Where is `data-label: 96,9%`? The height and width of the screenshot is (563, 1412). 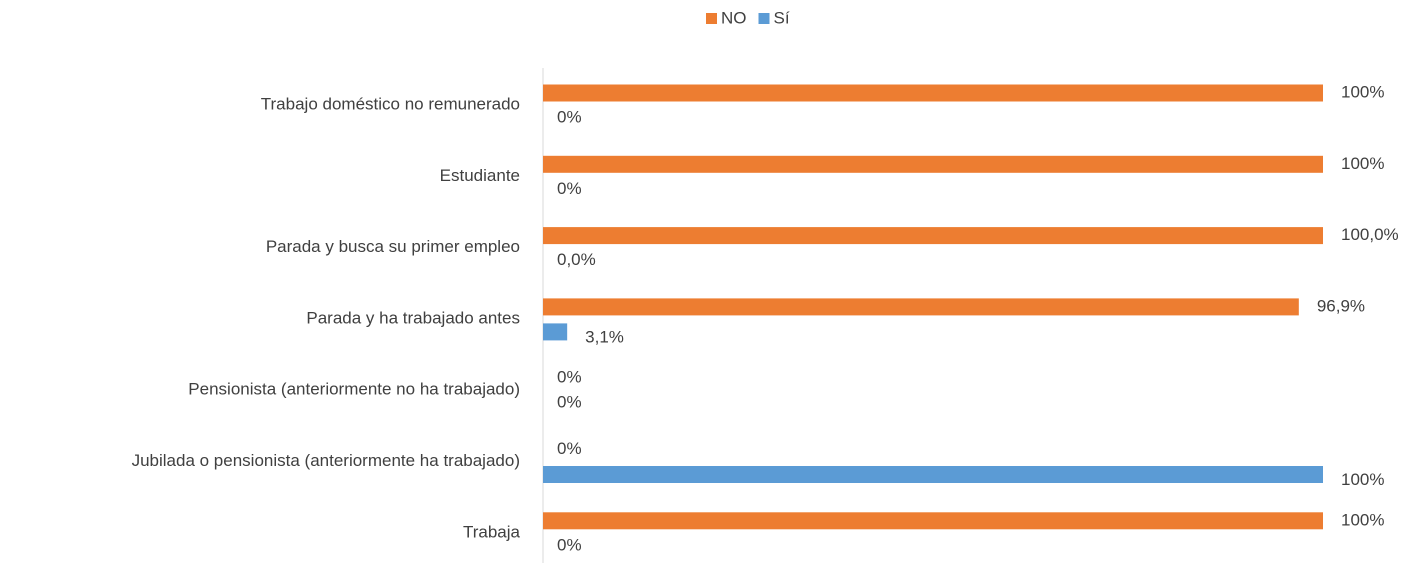 data-label: 96,9% is located at coordinates (1341, 305).